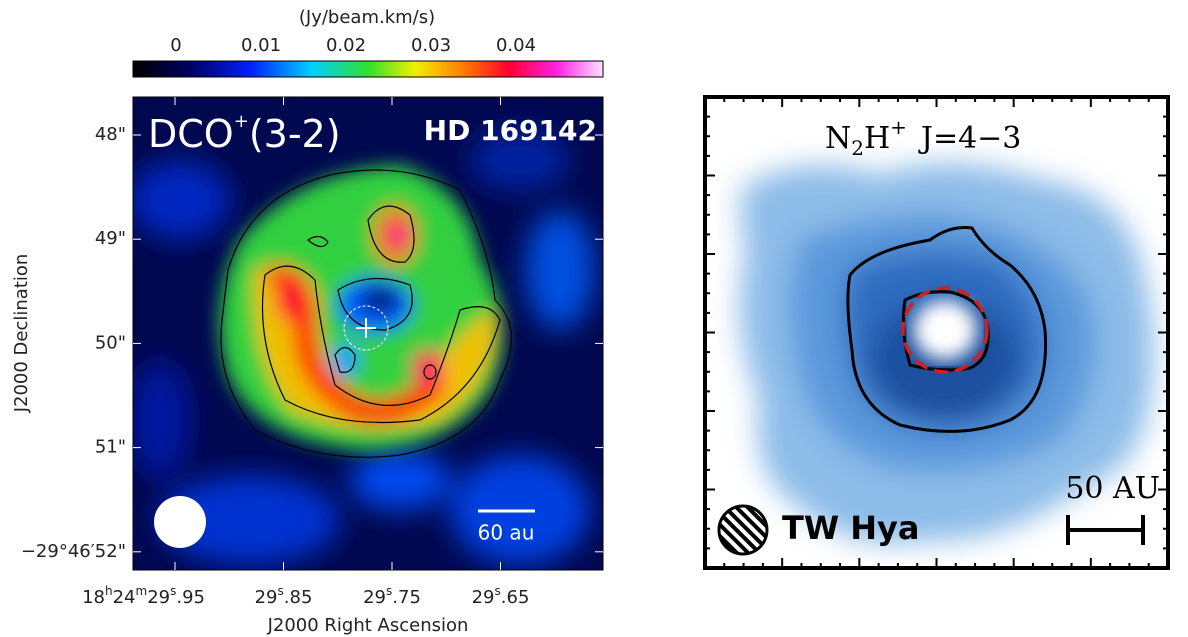 The image size is (1188, 637). What do you see at coordinates (515, 597) in the screenshot?
I see `tick-digits: .65` at bounding box center [515, 597].